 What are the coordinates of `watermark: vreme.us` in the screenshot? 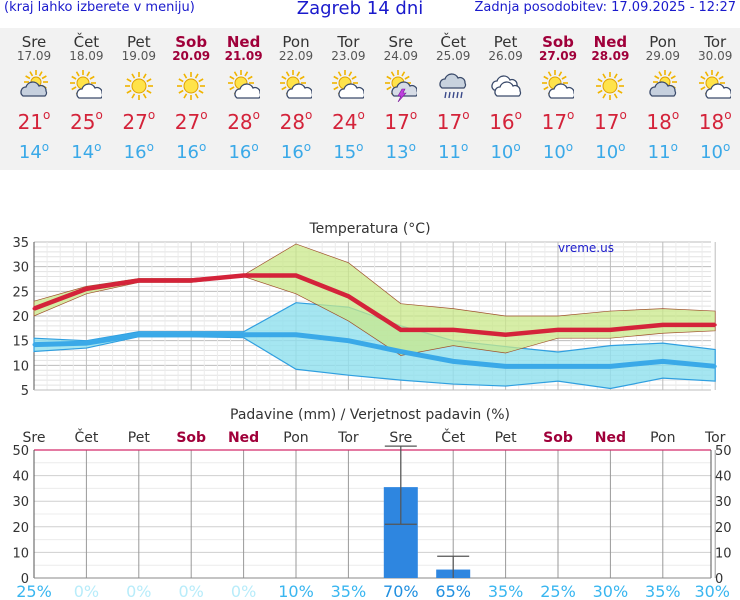 It's located at (586, 248).